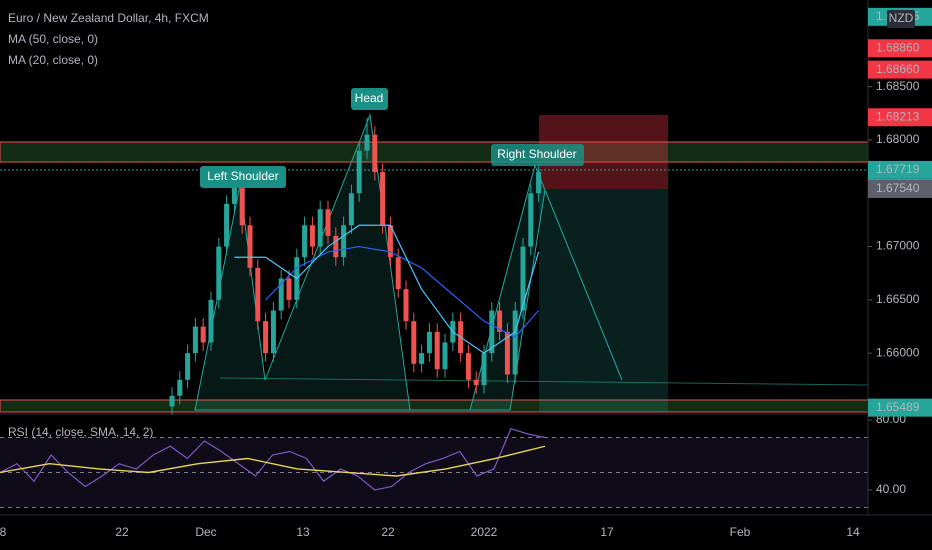  I want to click on y-tick-label: 40.00, so click(891, 489).